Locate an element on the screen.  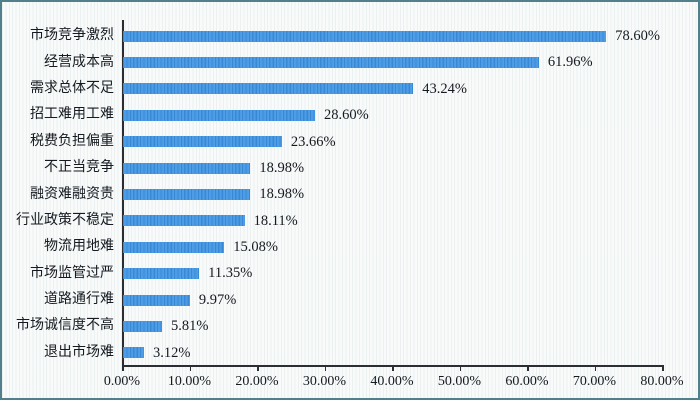
value-label: 61.96% is located at coordinates (570, 62).